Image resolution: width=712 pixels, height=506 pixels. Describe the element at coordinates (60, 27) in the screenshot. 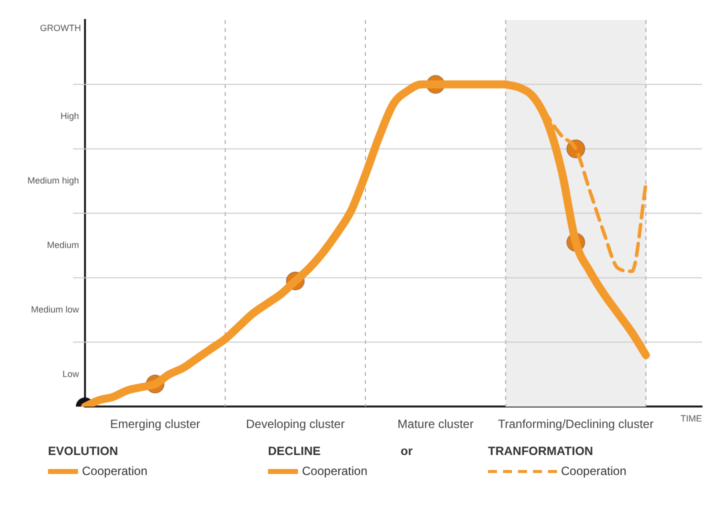

I see `text: GROWTH` at that location.